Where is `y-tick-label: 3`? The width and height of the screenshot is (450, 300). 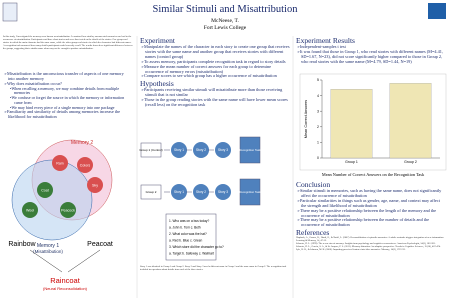
y-tick-label: 3 is located at coordinates (318, 111).